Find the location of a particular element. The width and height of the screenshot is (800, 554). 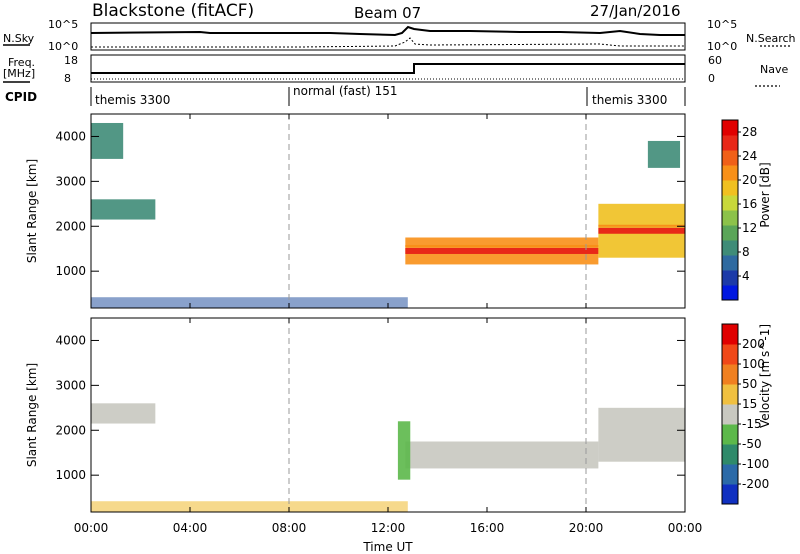

colorbar-tick-label--50: -50 is located at coordinates (752, 444).